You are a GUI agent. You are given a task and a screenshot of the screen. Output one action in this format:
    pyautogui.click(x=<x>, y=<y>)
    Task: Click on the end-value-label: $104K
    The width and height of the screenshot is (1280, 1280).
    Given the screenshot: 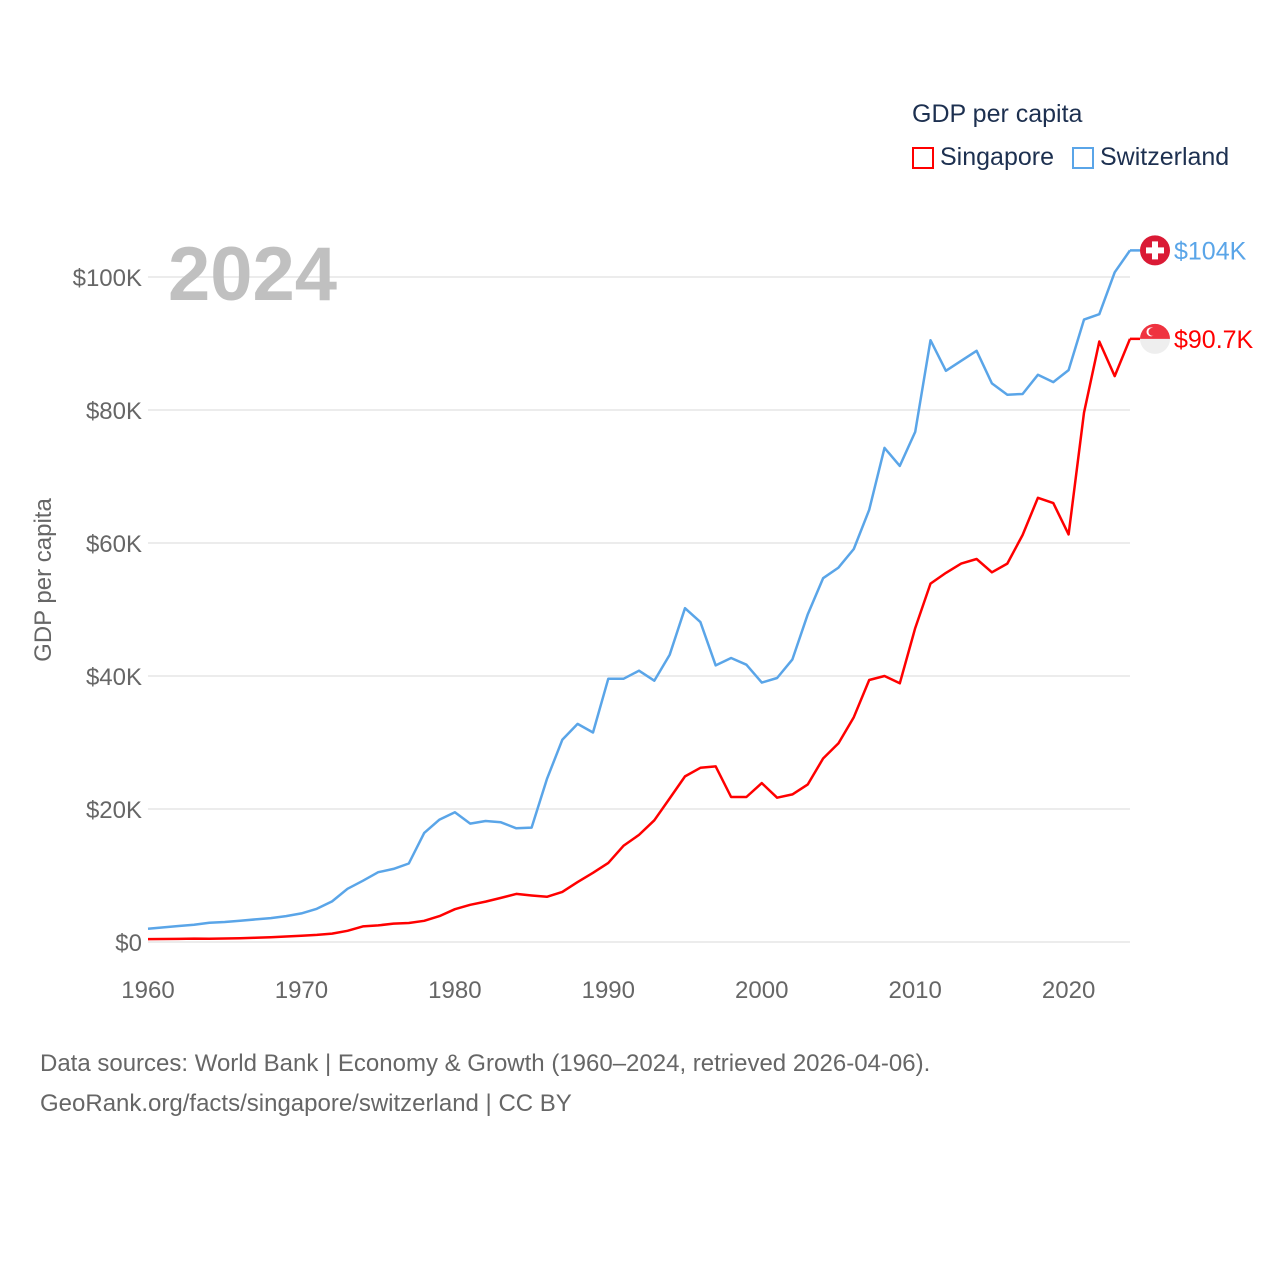 What is the action you would take?
    pyautogui.click(x=1210, y=251)
    